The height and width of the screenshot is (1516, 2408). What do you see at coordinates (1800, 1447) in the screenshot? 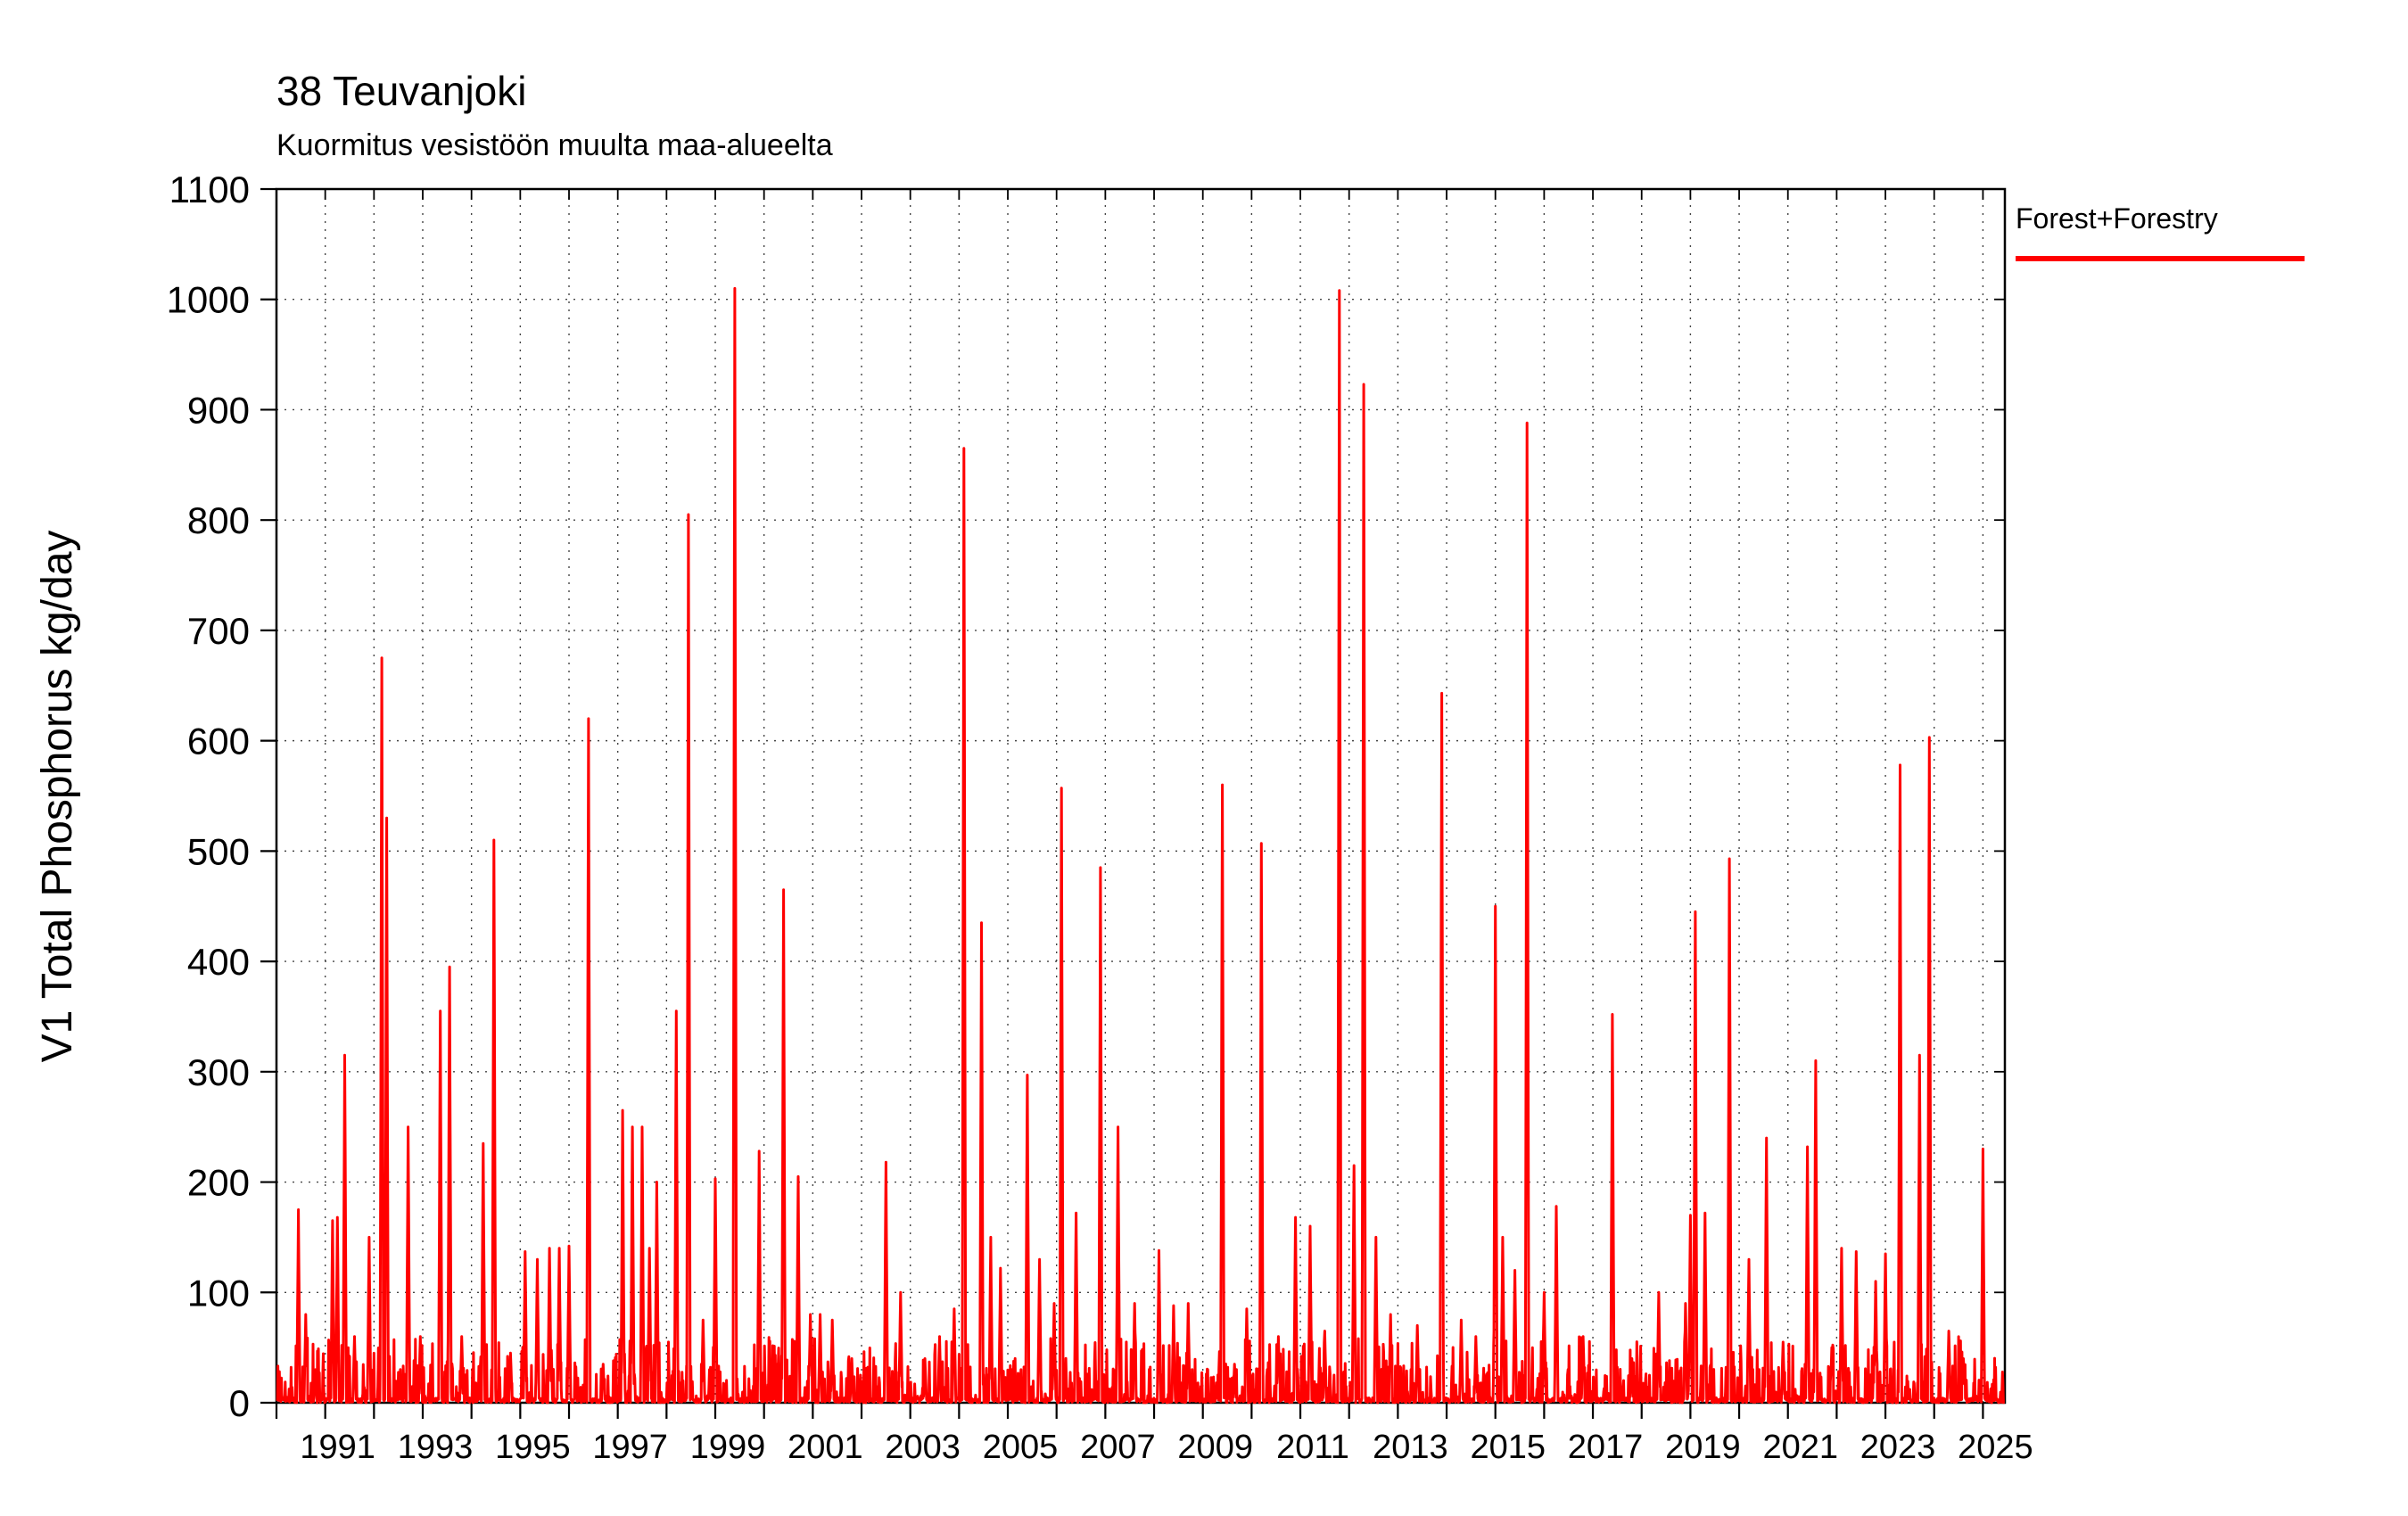
I see `x-tick-label: 2021` at bounding box center [1800, 1447].